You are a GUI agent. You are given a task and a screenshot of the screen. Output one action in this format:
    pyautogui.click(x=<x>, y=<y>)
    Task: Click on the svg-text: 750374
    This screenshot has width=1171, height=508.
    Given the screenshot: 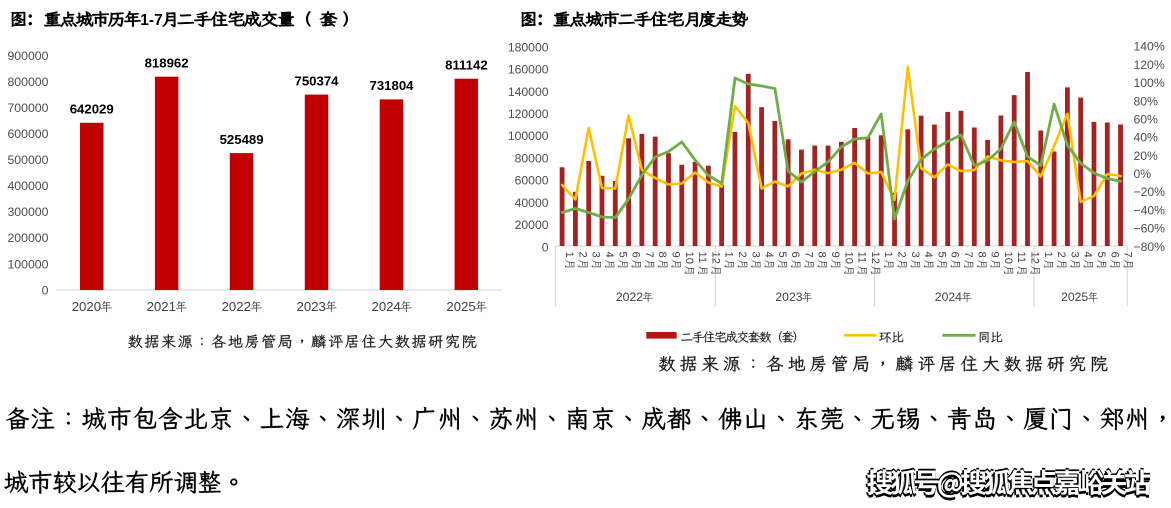 What is the action you would take?
    pyautogui.click(x=316, y=80)
    